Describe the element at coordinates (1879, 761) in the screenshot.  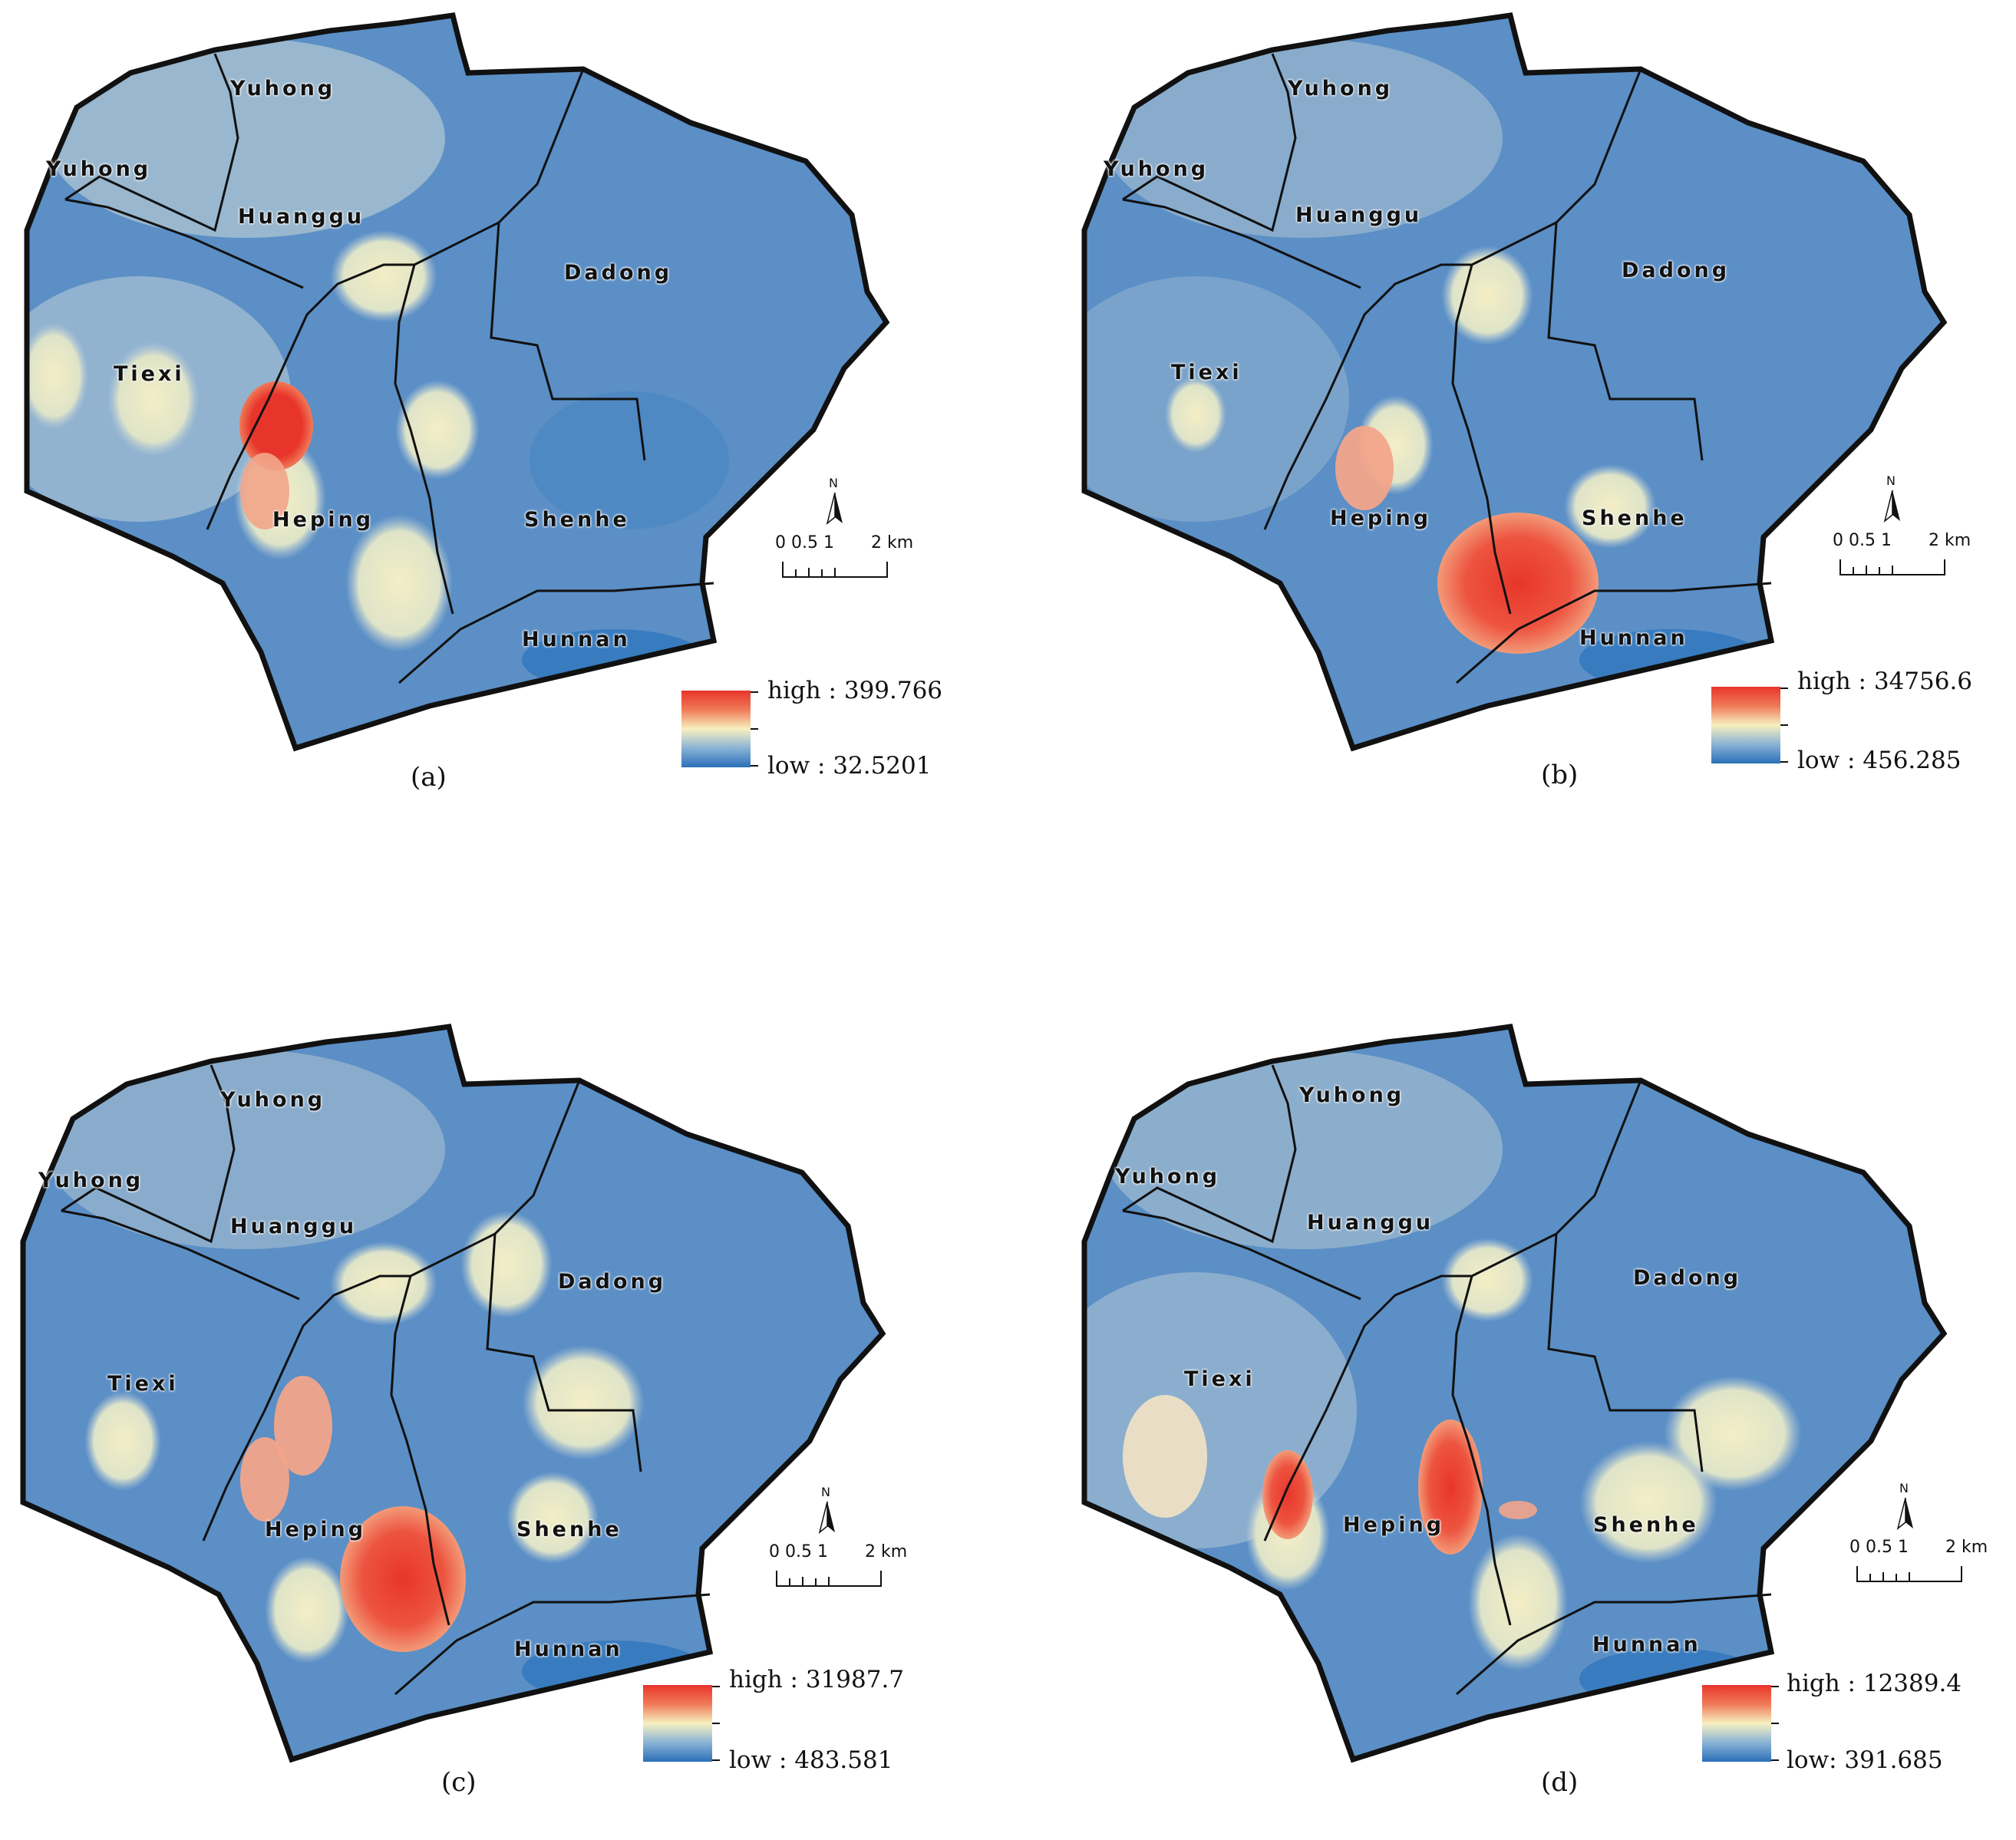
I see `legend-low: low : 456.285` at that location.